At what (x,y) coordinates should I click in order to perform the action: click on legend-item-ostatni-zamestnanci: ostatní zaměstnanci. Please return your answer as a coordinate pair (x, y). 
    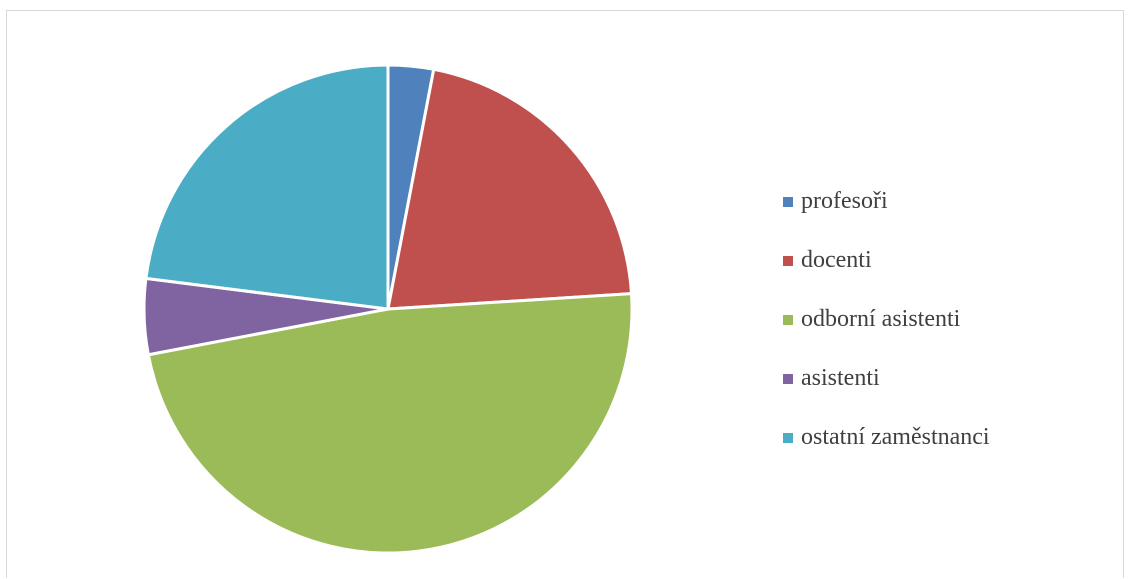
    Looking at the image, I should click on (953, 437).